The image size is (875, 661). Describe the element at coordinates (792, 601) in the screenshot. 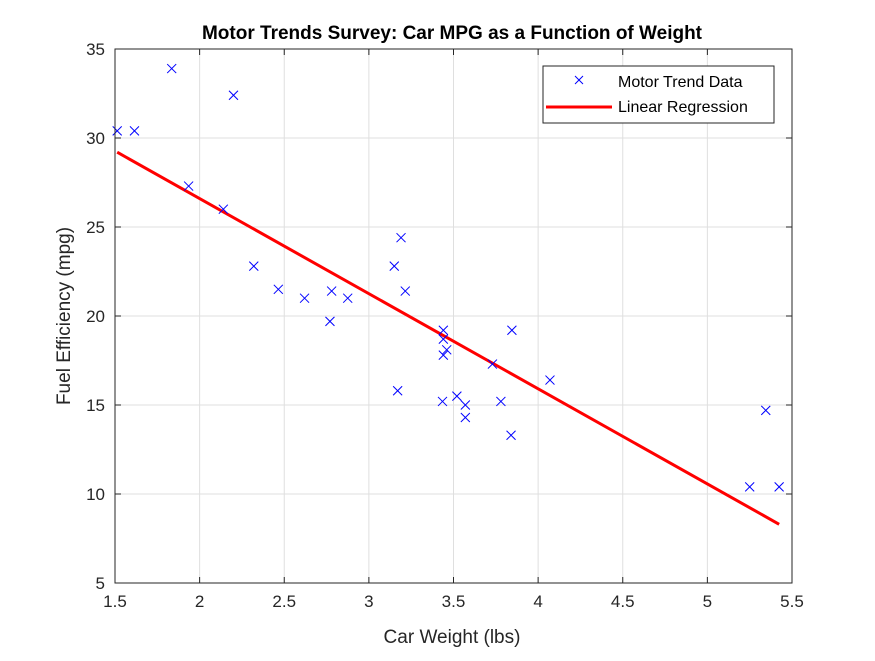

I see `x-tick-label: 5.5` at that location.